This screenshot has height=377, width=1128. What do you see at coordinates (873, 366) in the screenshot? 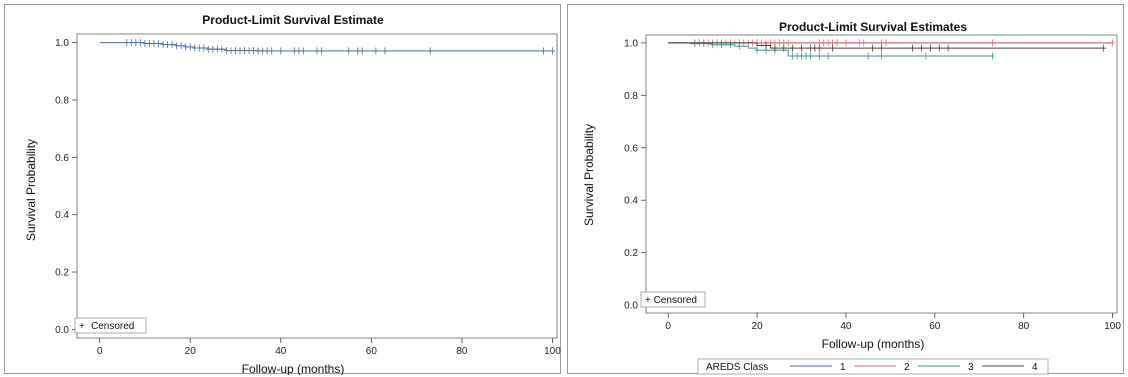
I see `class-legend: AREDS Class 1 2 3 4` at bounding box center [873, 366].